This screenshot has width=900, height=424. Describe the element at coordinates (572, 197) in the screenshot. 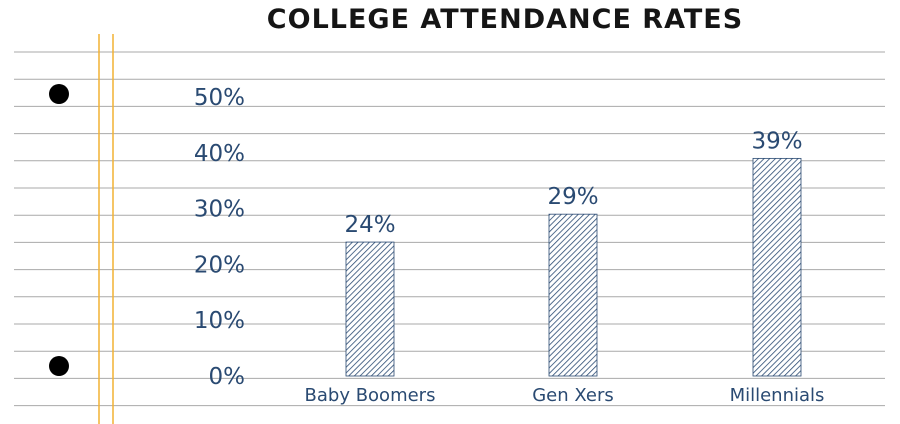

I see `bar-value-label: 29%` at that location.